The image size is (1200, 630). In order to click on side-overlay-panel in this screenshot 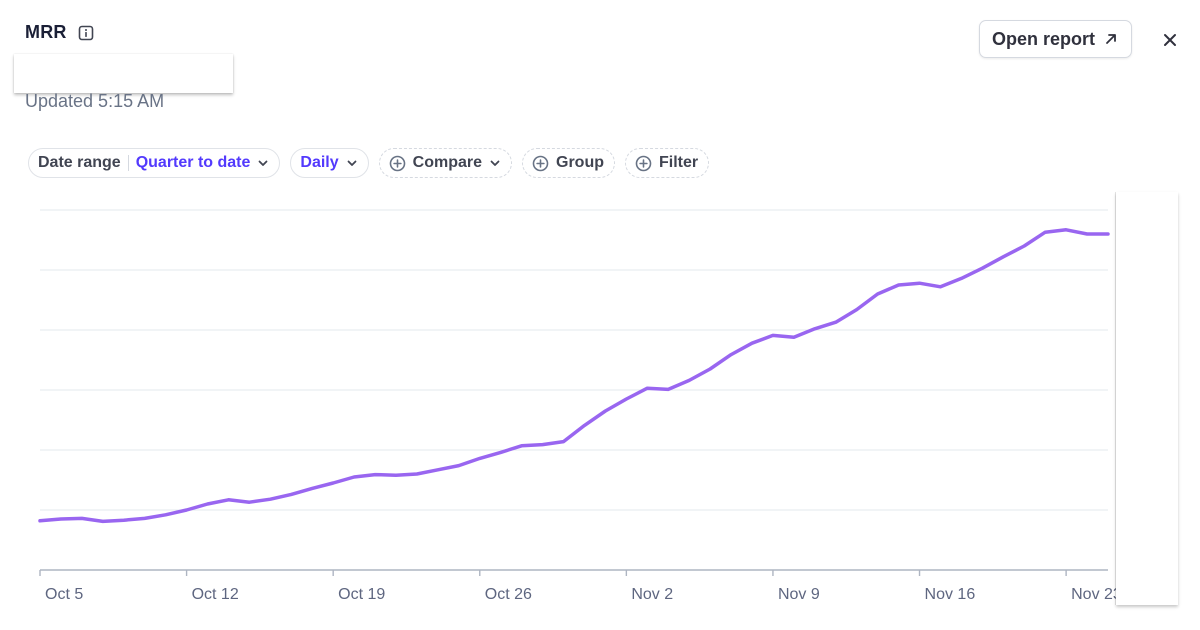, I will do `click(1147, 398)`.